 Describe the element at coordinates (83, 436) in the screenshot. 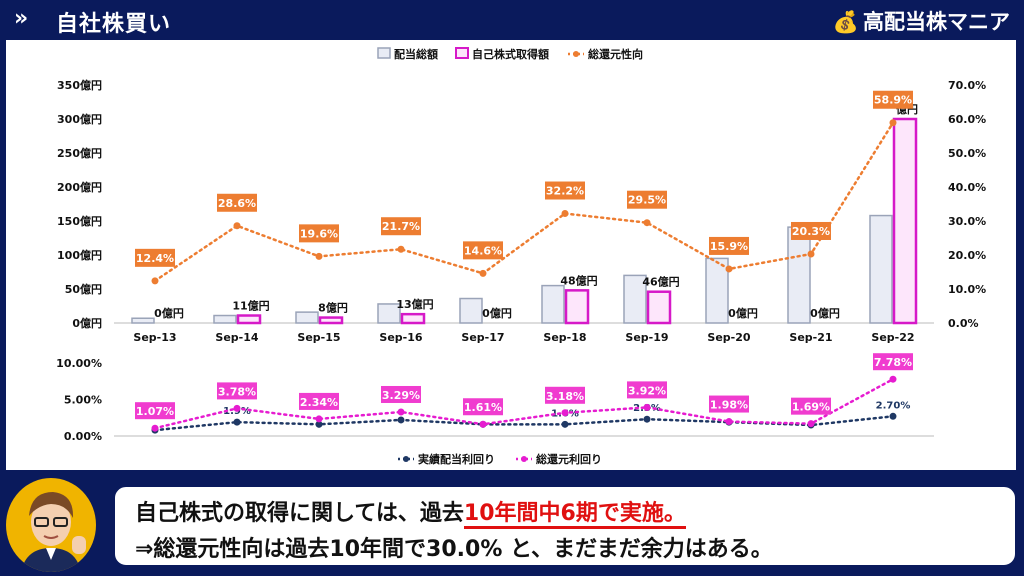

I see `bottom-y-tick-label: 0.00%` at that location.